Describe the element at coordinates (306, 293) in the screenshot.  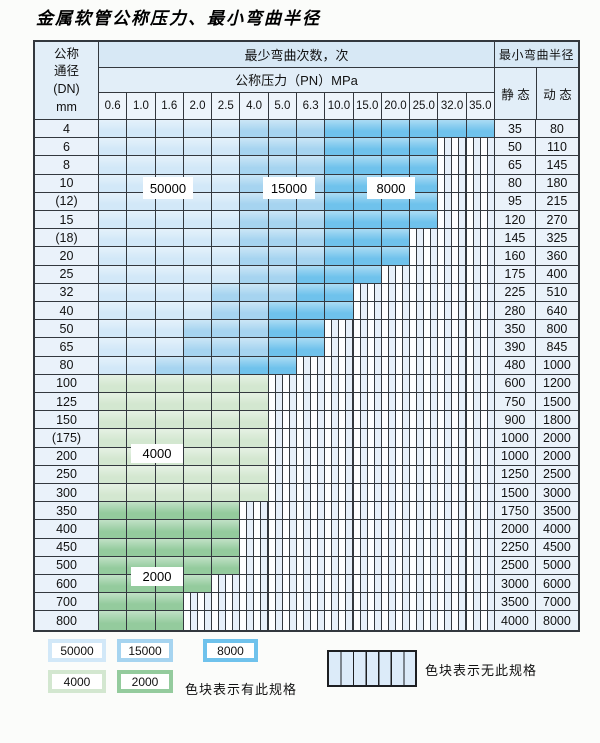
I see `table-row: 32 225 510` at that location.